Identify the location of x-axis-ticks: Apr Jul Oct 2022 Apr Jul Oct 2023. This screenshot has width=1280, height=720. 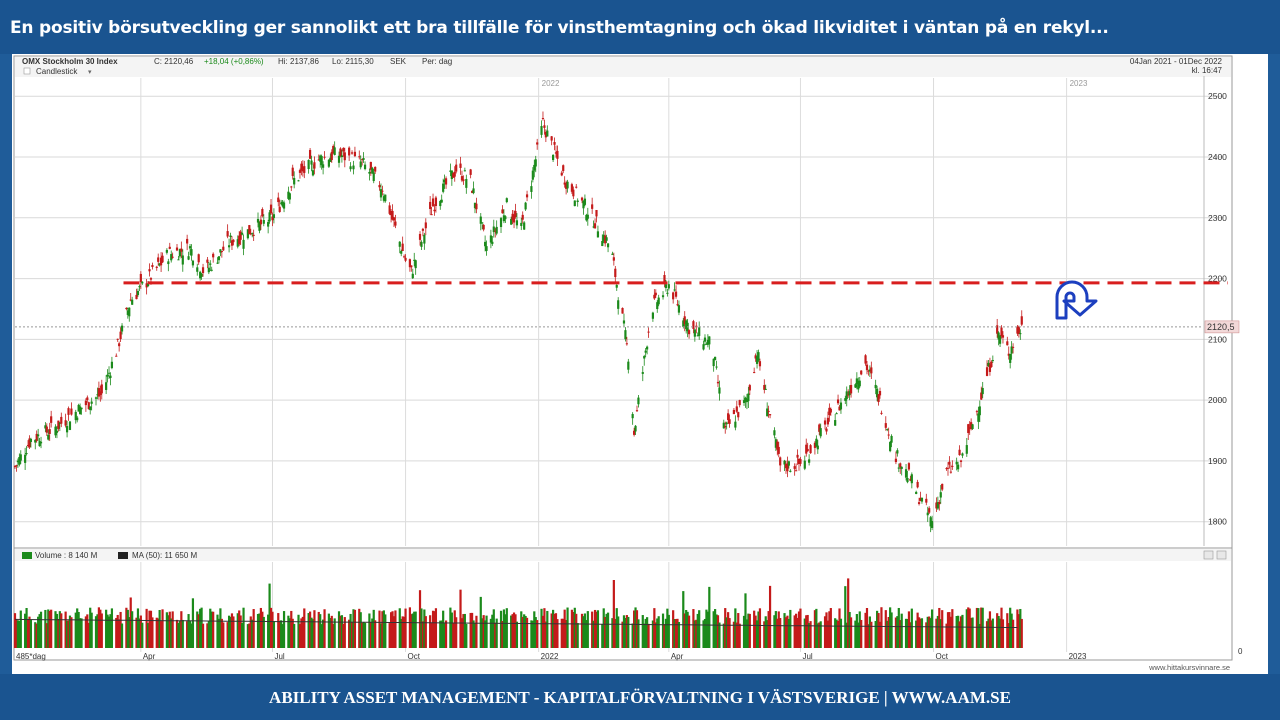
(615, 656).